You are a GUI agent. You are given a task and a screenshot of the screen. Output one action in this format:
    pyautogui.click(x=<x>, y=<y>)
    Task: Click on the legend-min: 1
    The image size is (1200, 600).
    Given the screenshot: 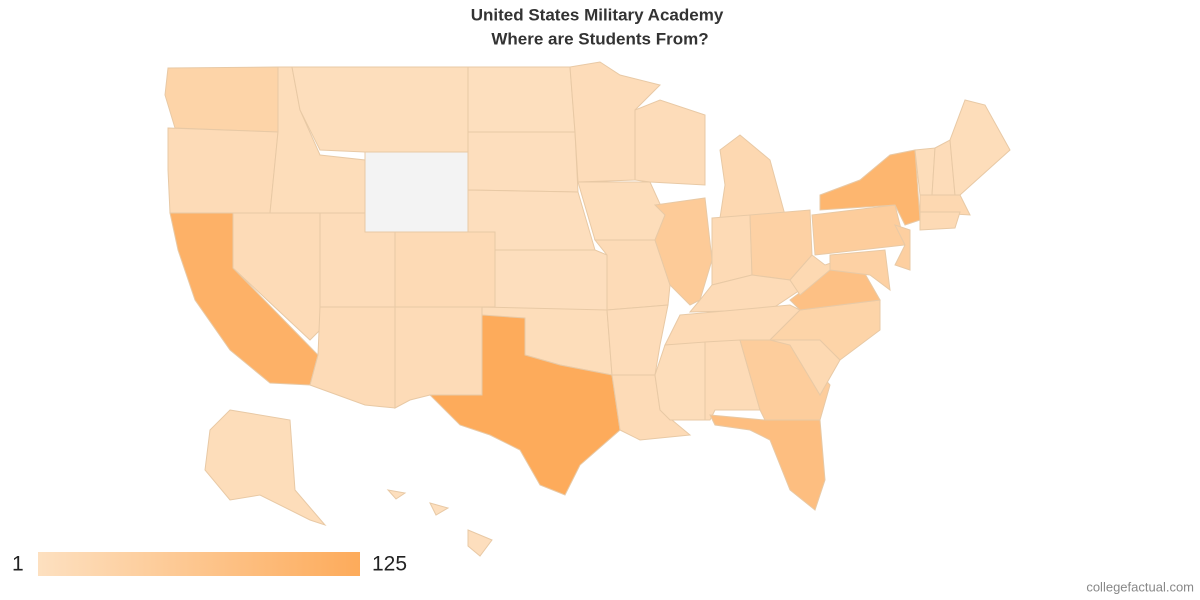 What is the action you would take?
    pyautogui.click(x=18, y=564)
    